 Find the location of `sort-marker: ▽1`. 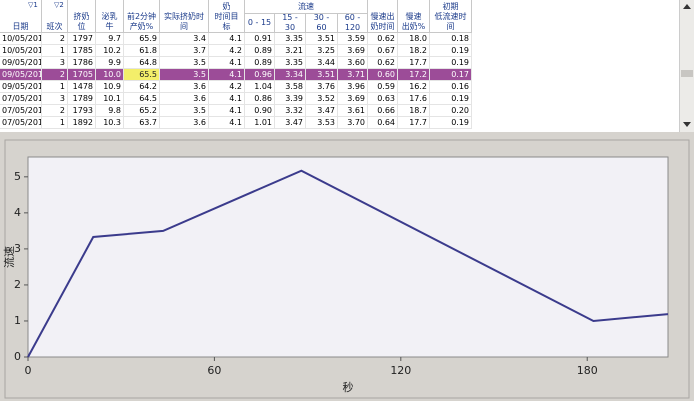

sort-marker: ▽1 is located at coordinates (33, 5).